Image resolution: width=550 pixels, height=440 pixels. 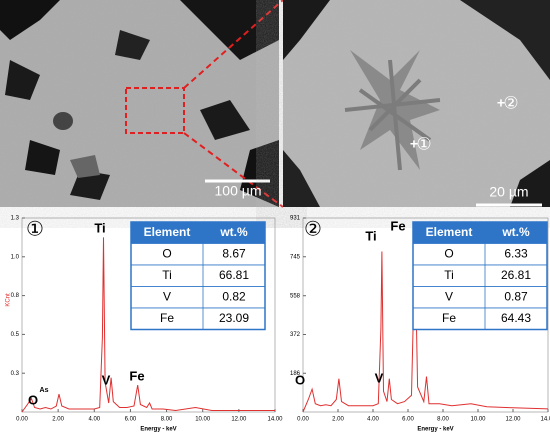 What do you see at coordinates (423, 143) in the screenshot?
I see `point-label: ①` at bounding box center [423, 143].